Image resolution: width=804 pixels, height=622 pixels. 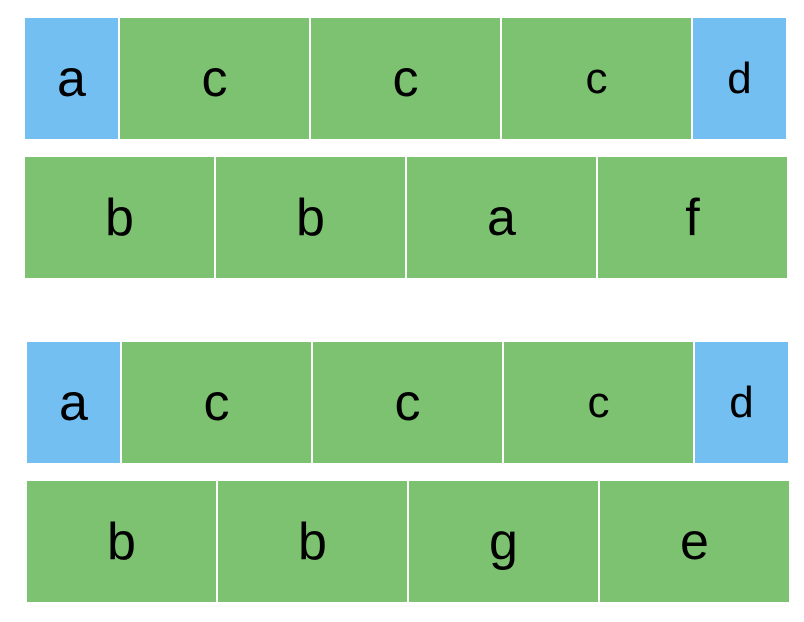 I want to click on block-cell: f, so click(x=692, y=217).